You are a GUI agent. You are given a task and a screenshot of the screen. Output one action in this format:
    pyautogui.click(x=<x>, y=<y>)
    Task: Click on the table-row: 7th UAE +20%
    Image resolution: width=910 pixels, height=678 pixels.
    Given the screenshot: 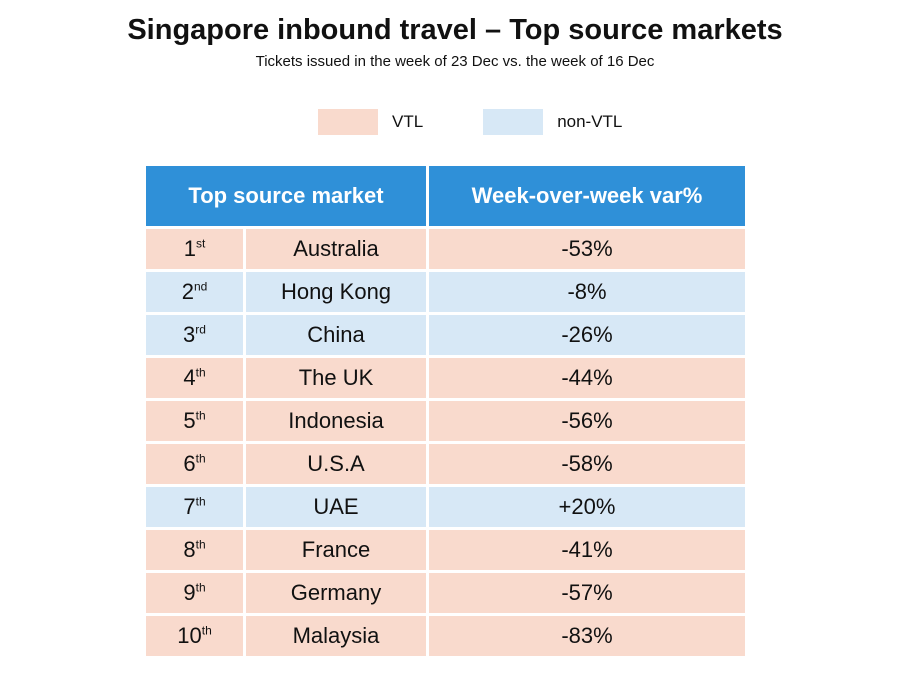 What is the action you would take?
    pyautogui.click(x=445, y=507)
    